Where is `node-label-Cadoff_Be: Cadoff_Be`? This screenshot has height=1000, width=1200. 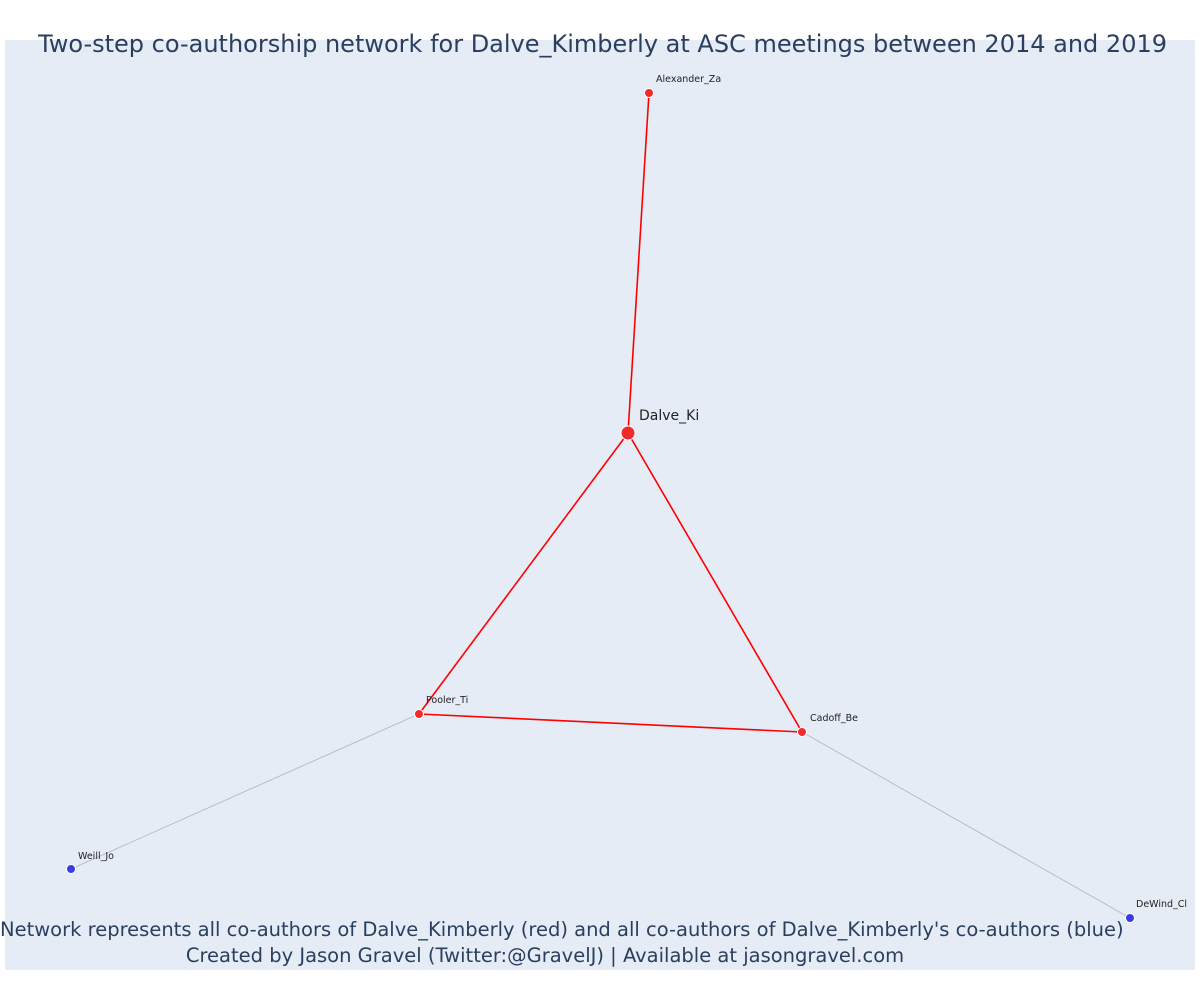 node-label-Cadoff_Be: Cadoff_Be is located at coordinates (834, 718).